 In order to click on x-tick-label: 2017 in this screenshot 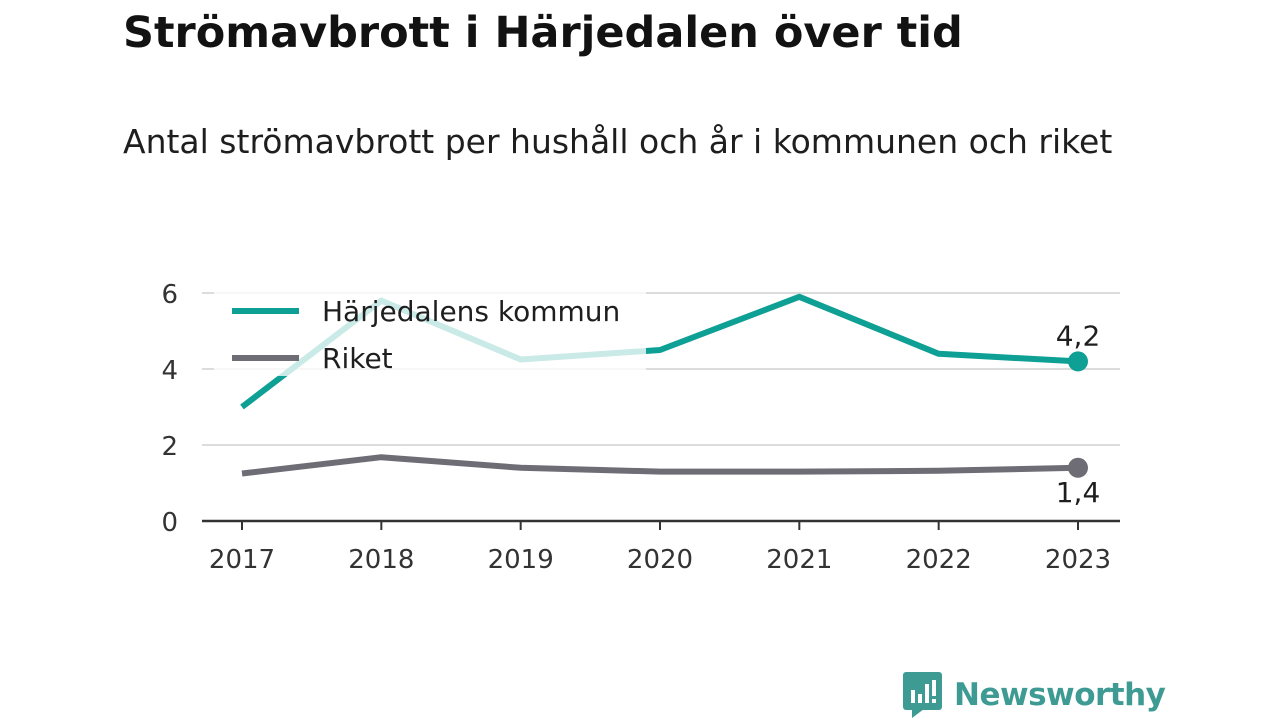, I will do `click(242, 560)`.